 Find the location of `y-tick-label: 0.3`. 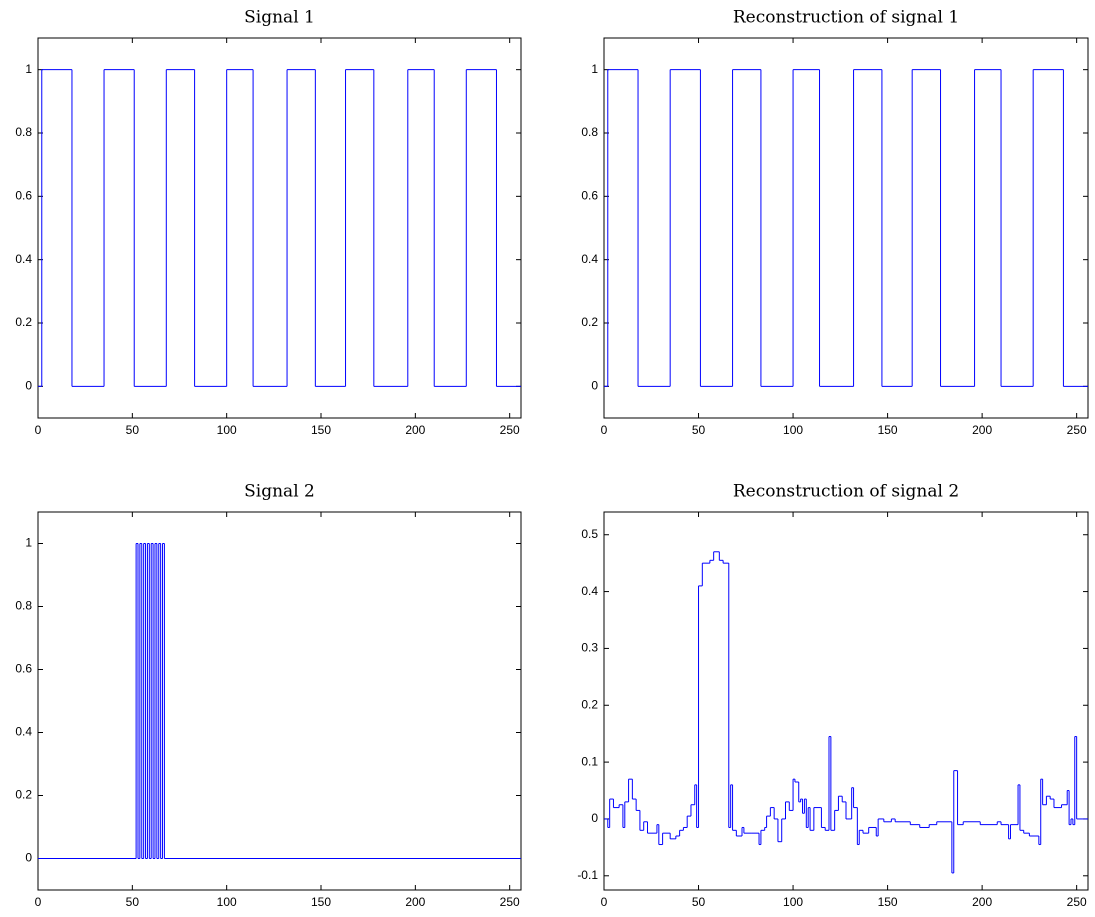

y-tick-label: 0.3 is located at coordinates (589, 648).